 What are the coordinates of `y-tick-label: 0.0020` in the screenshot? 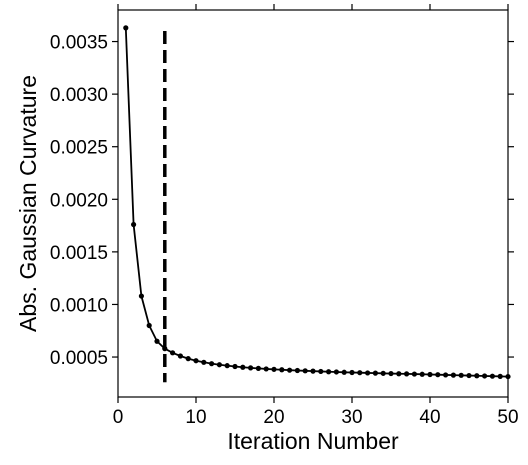 It's located at (79, 200).